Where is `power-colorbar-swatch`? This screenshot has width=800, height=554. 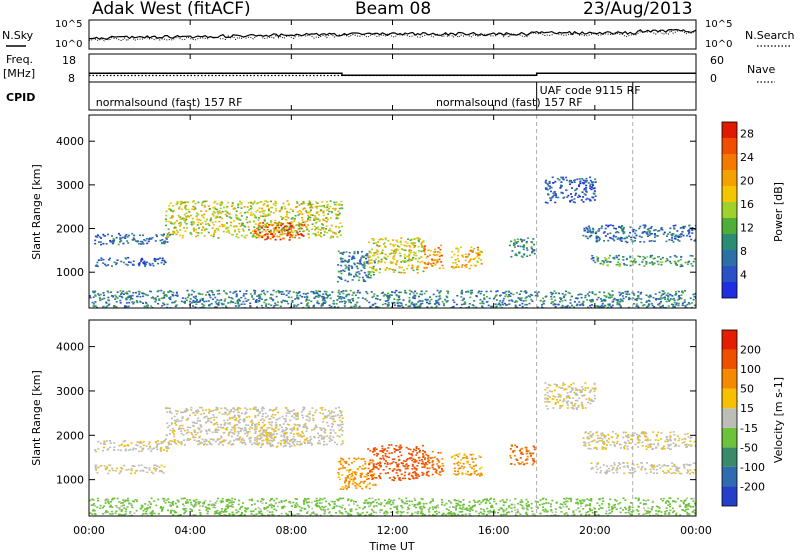
power-colorbar-swatch is located at coordinates (729, 130).